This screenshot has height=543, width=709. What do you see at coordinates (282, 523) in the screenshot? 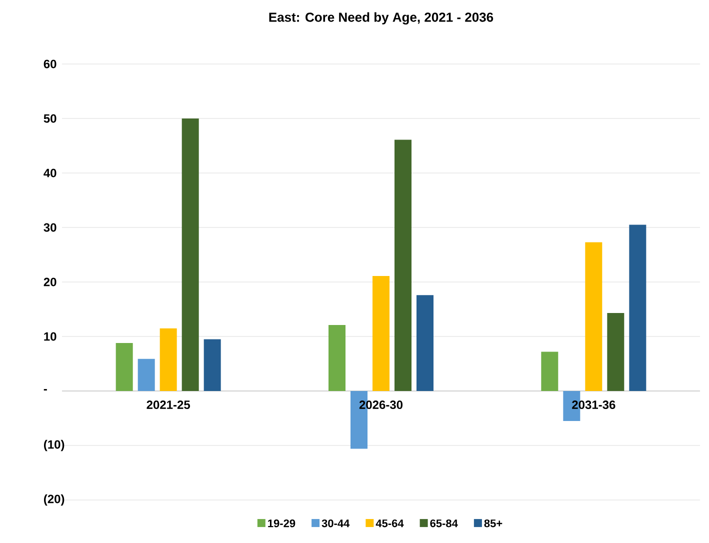
I see `legend-label: 19-29` at bounding box center [282, 523].